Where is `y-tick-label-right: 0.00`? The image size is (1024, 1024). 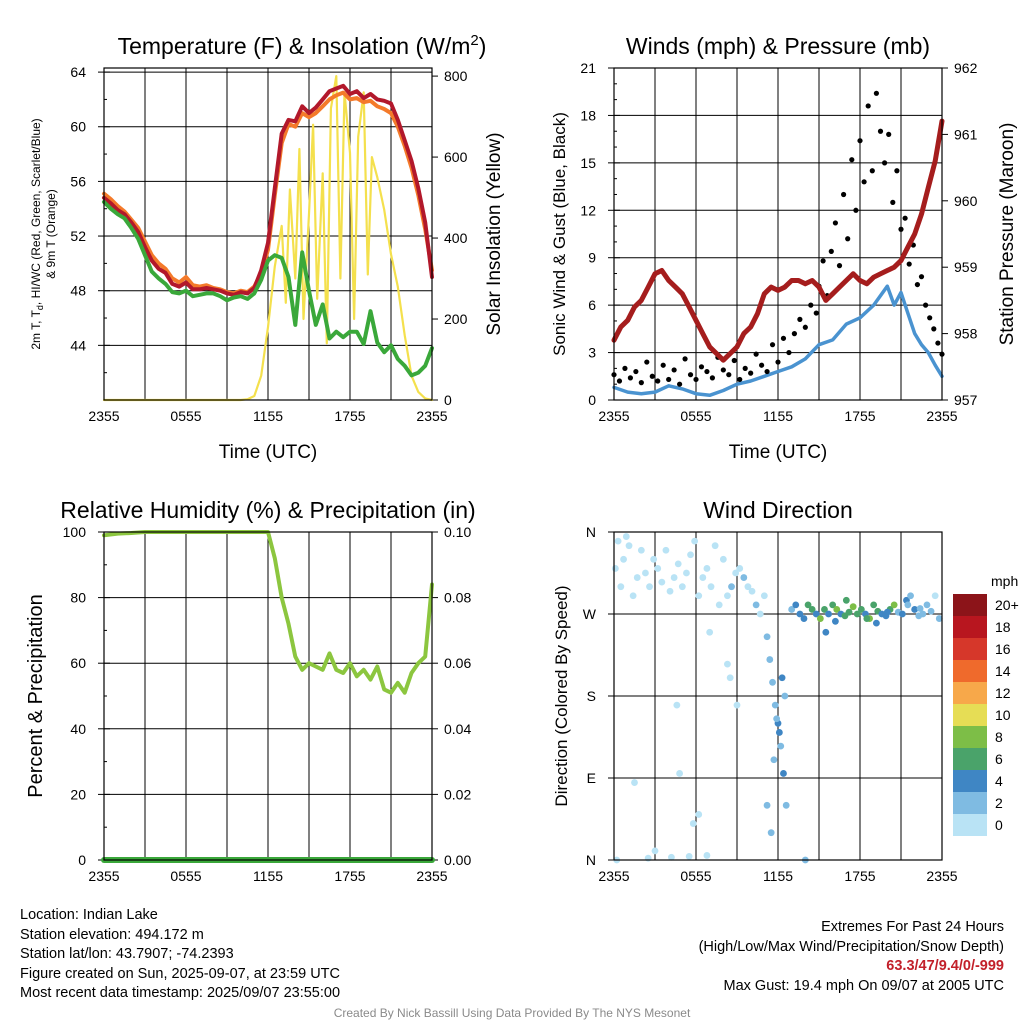
y-tick-label-right: 0.00 is located at coordinates (457, 860).